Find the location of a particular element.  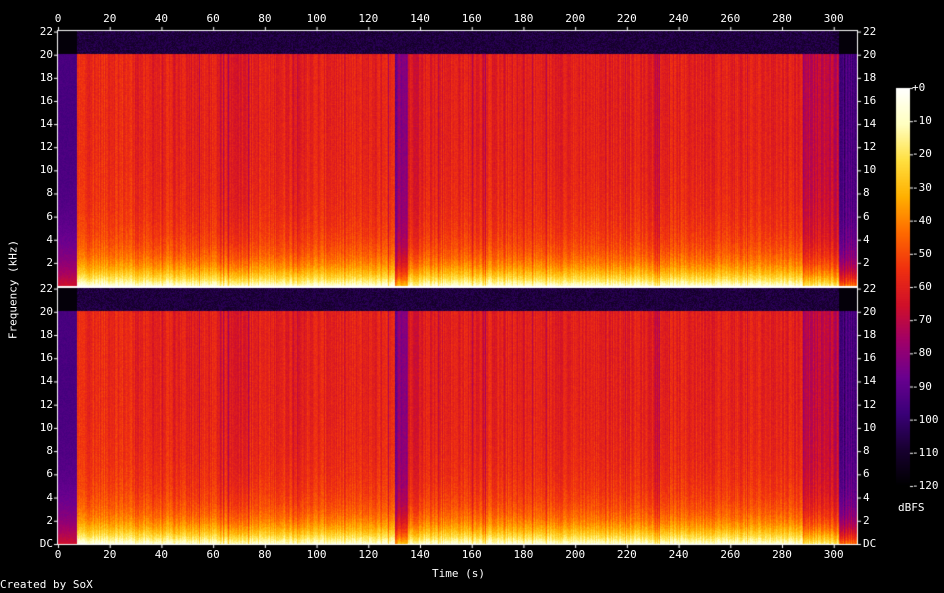

lower-y-tick-right-label: 8 is located at coordinates (866, 451).